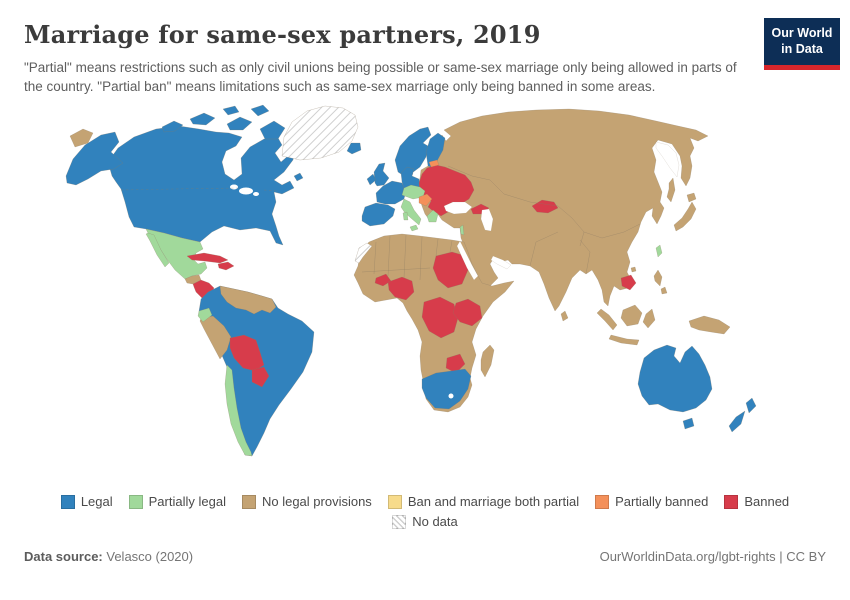 The width and height of the screenshot is (850, 600). What do you see at coordinates (631, 316) in the screenshot?
I see `region-borneo` at bounding box center [631, 316].